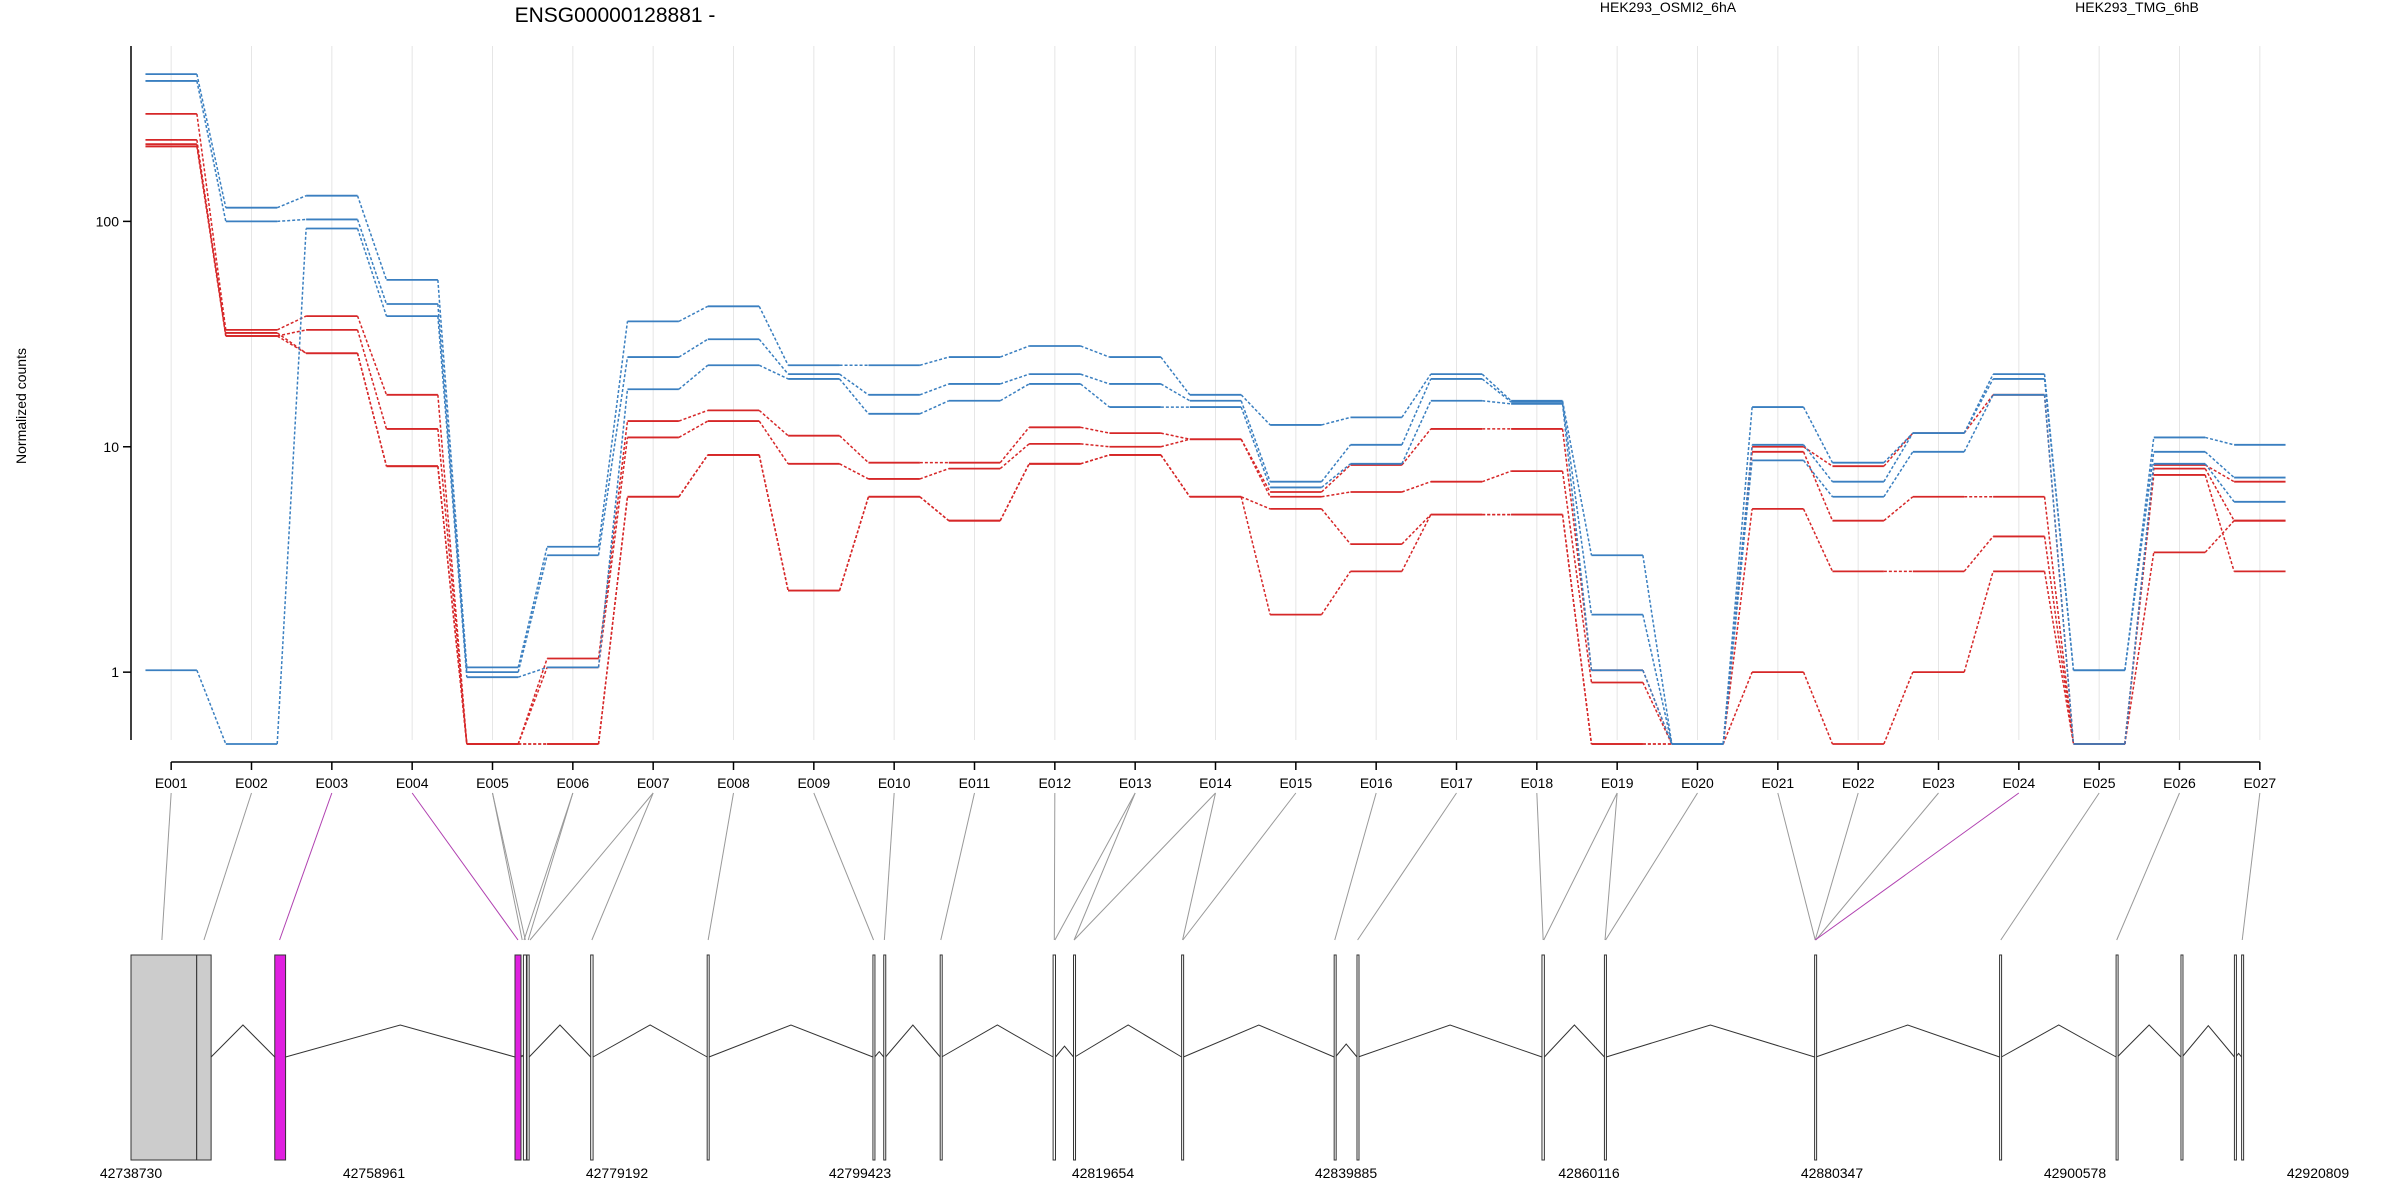 Image resolution: width=2400 pixels, height=1200 pixels. Describe the element at coordinates (115, 672) in the screenshot. I see `y-tick-label-1: 1` at that location.